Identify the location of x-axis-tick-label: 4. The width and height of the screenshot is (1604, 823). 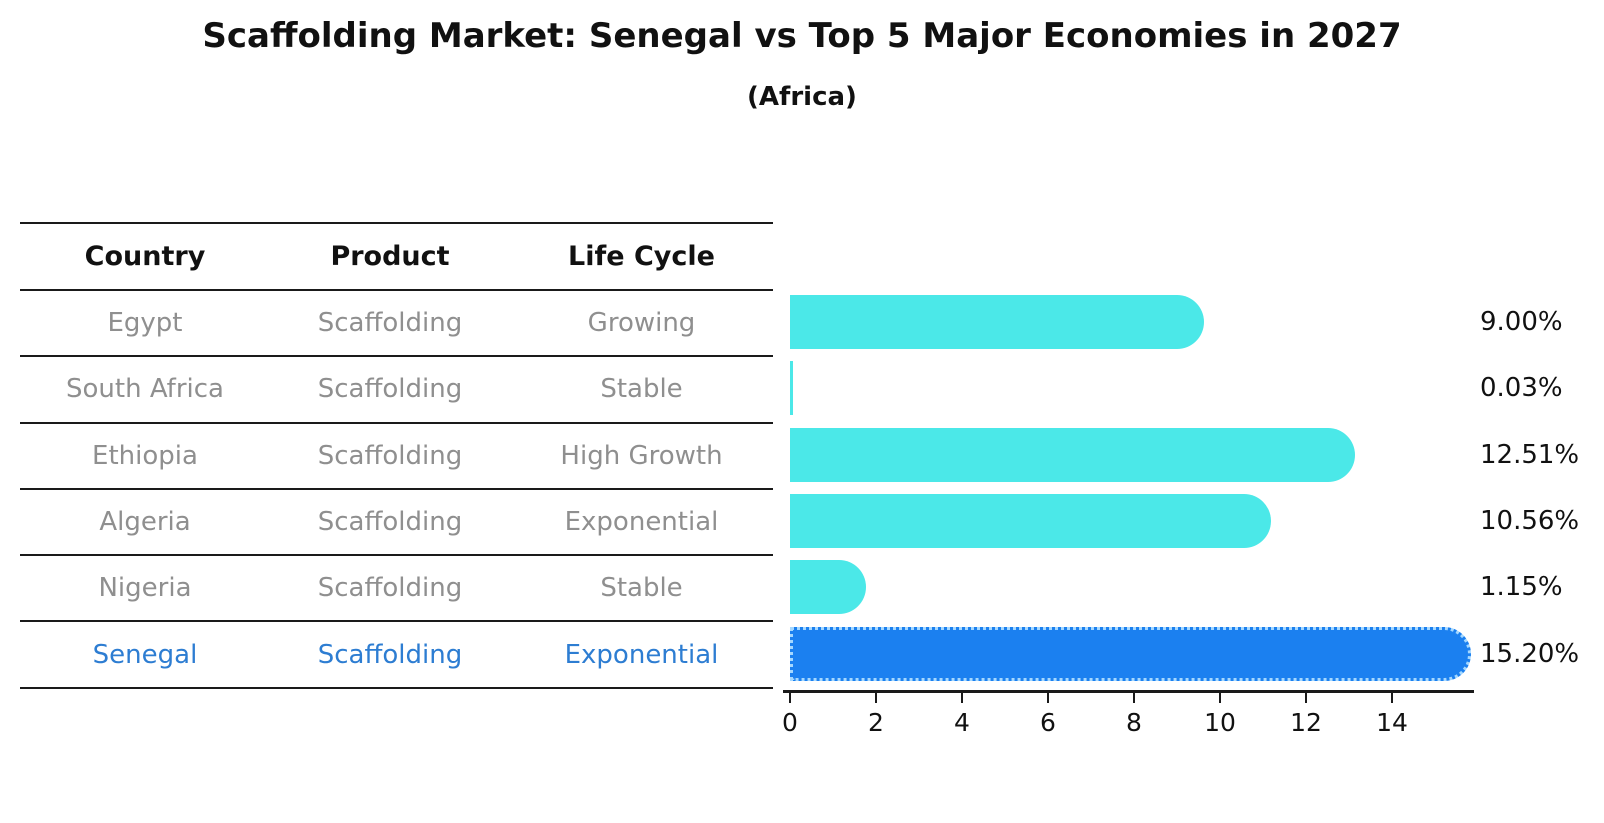
(962, 722).